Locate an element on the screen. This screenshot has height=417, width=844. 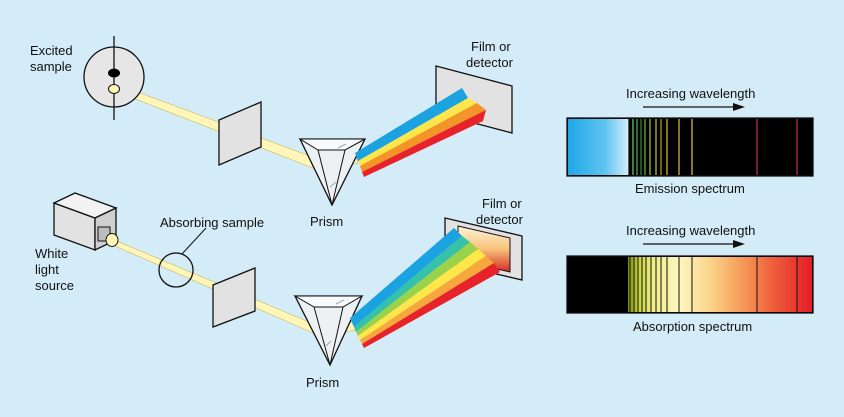
emission-spectrum-panel: Increasing wavelength Emission spectrum is located at coordinates (690, 141).